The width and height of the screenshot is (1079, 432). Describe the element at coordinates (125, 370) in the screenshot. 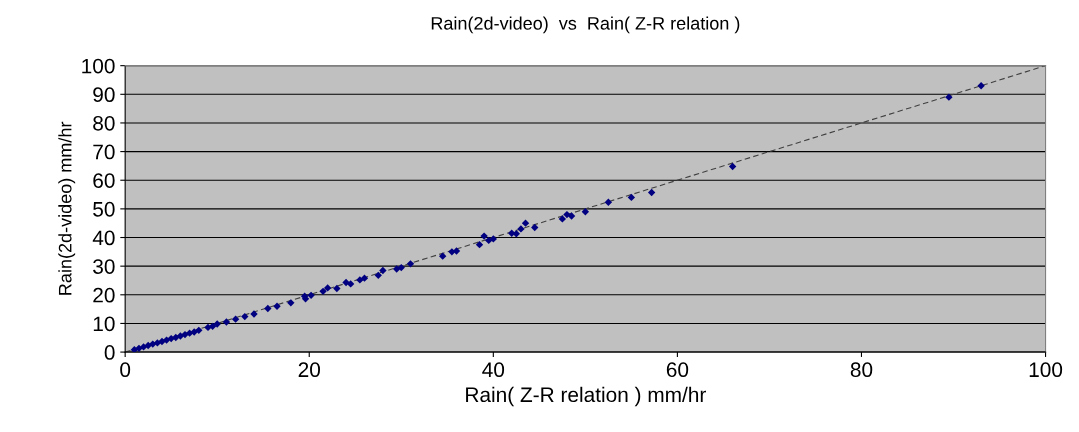

I see `x-tick-label: 0` at that location.